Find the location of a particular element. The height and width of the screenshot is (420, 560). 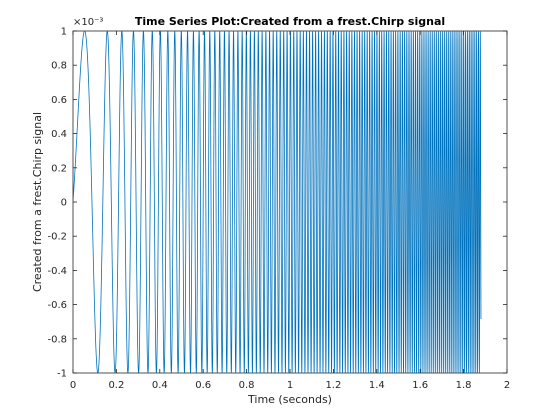

y-tick-label: -0.6 is located at coordinates (57, 305).